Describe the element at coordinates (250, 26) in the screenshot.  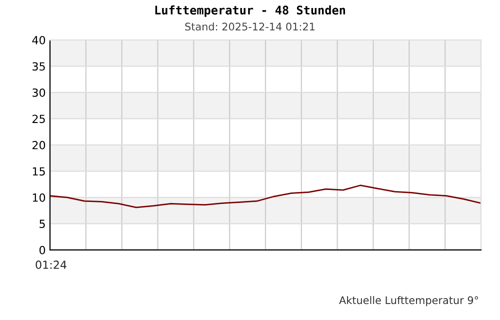
I see `chart-subtitle: Stand: 2025-12-14 01:21` at that location.